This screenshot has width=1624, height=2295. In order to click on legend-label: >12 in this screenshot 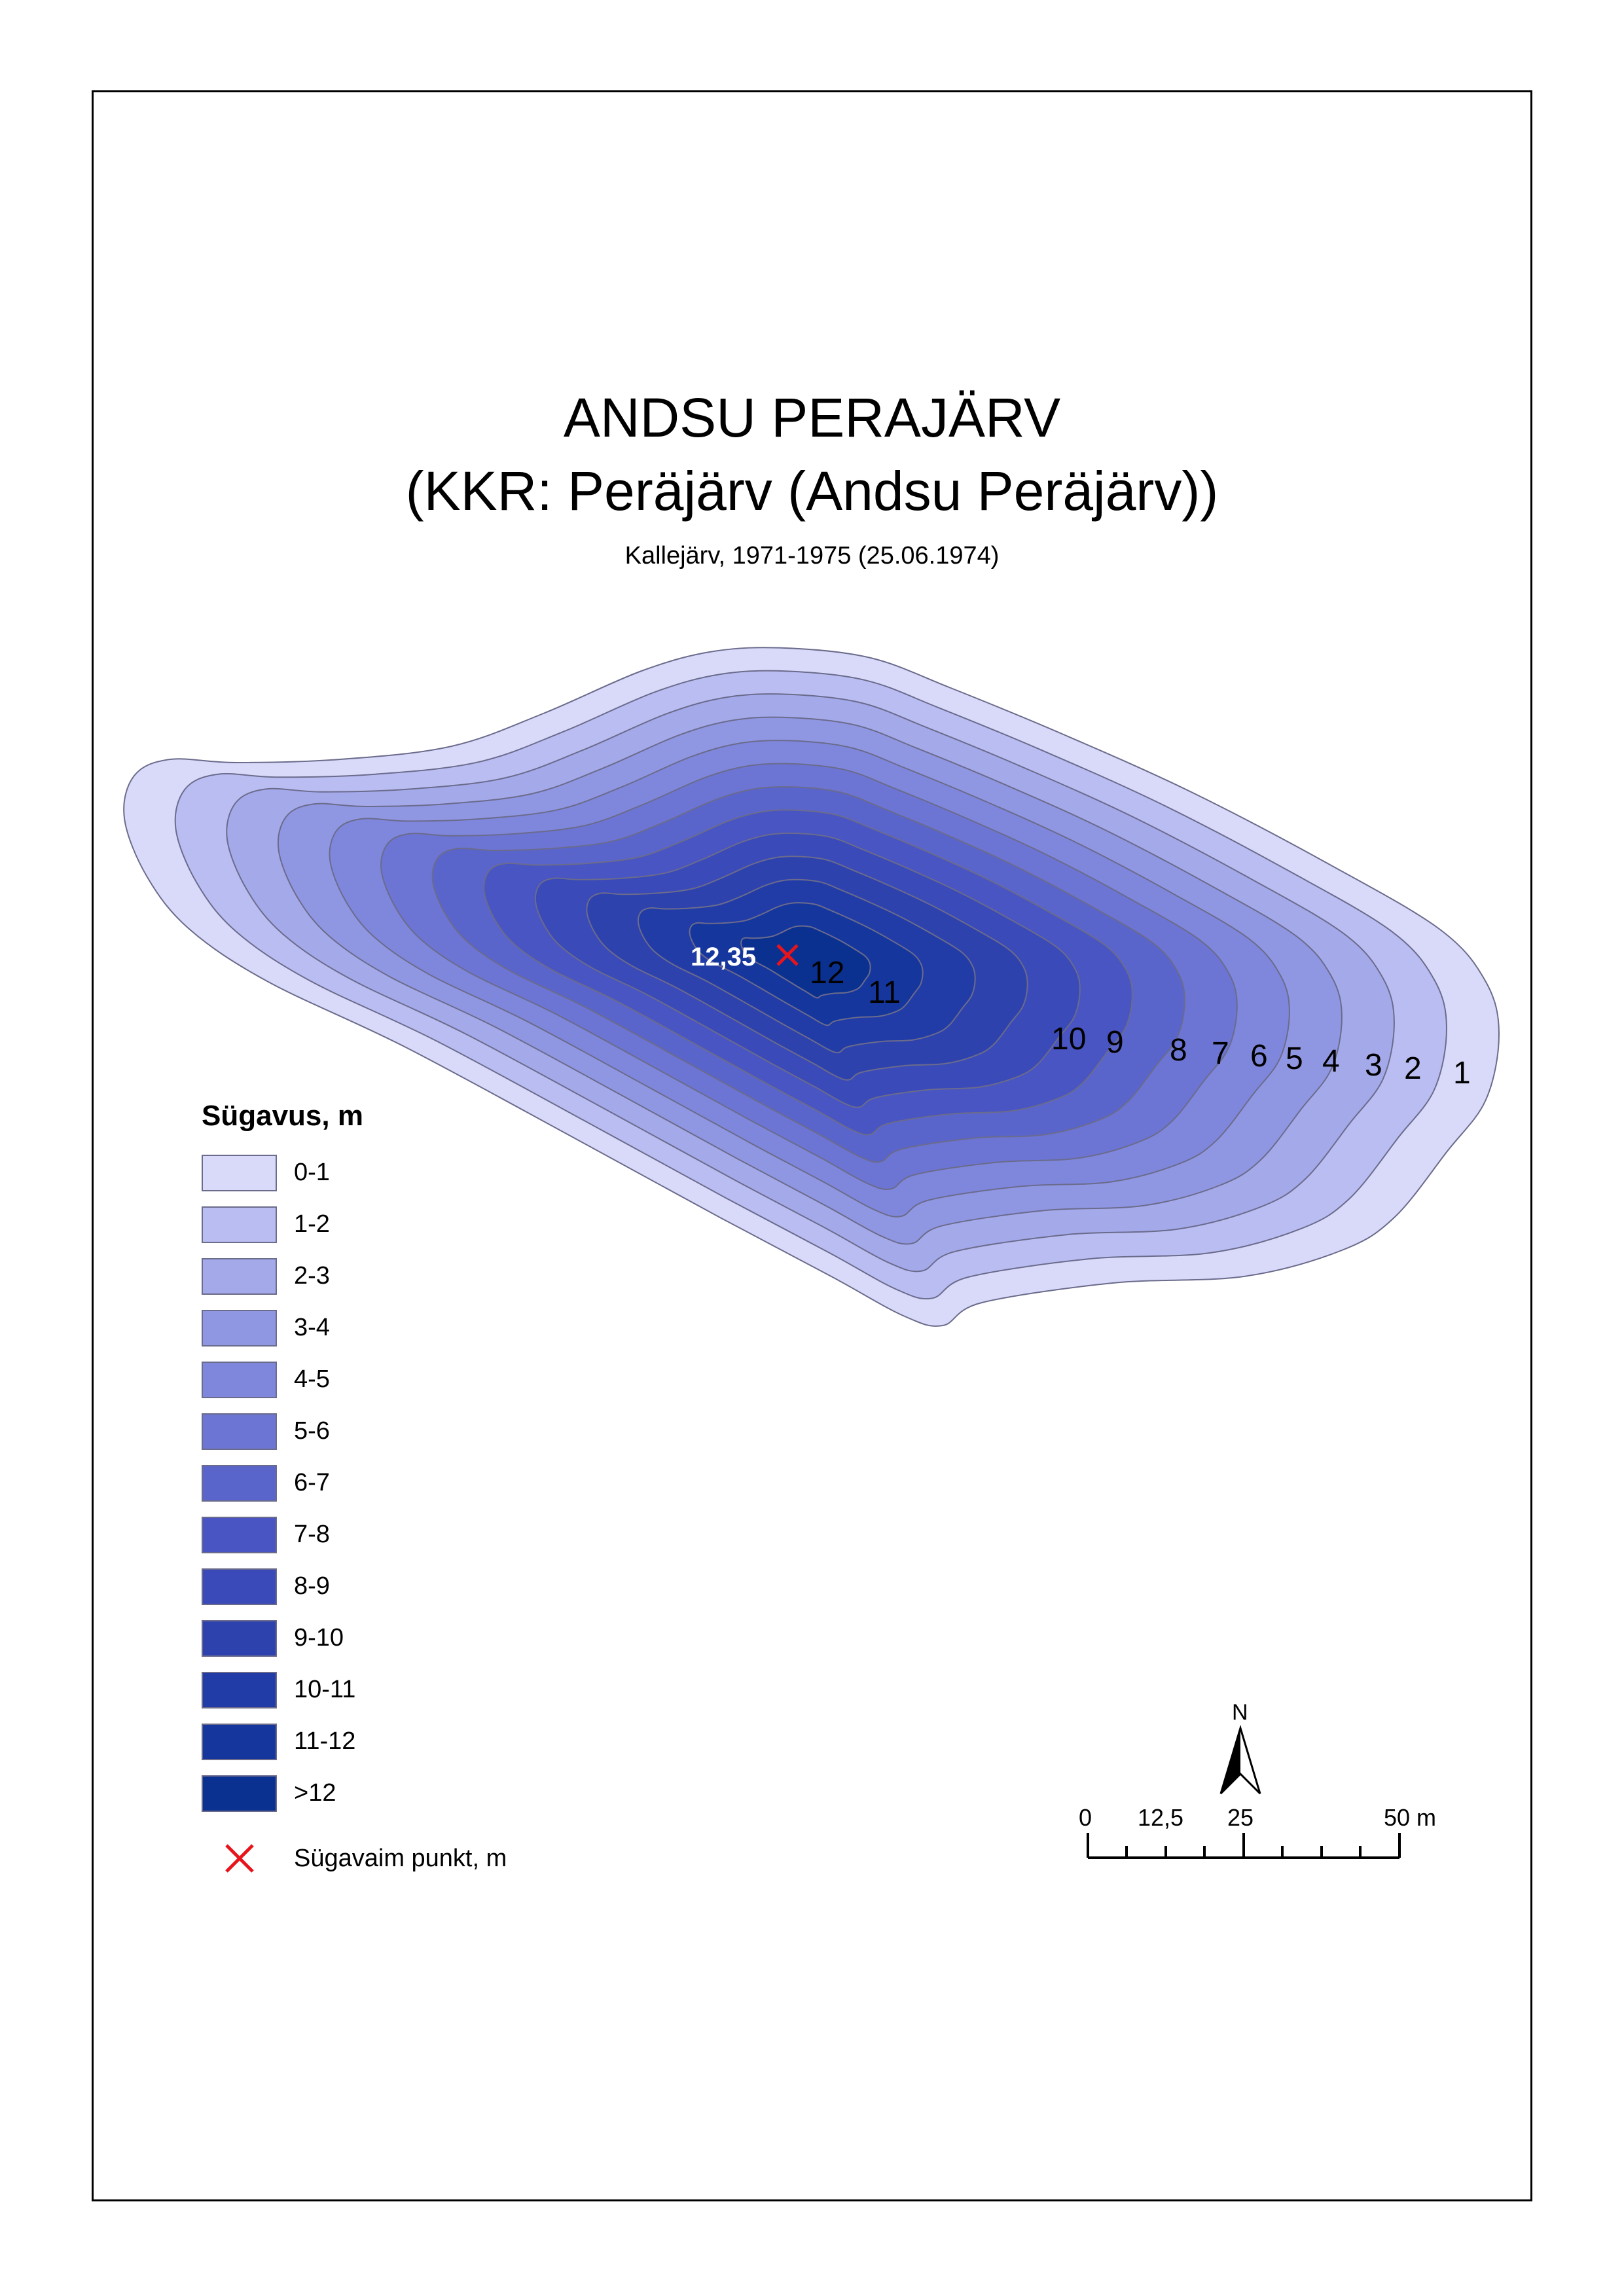, I will do `click(315, 1793)`.